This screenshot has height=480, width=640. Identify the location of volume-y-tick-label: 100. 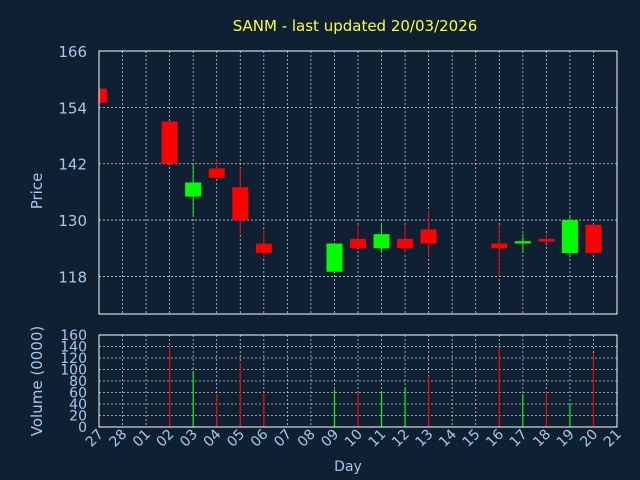
(73, 371).